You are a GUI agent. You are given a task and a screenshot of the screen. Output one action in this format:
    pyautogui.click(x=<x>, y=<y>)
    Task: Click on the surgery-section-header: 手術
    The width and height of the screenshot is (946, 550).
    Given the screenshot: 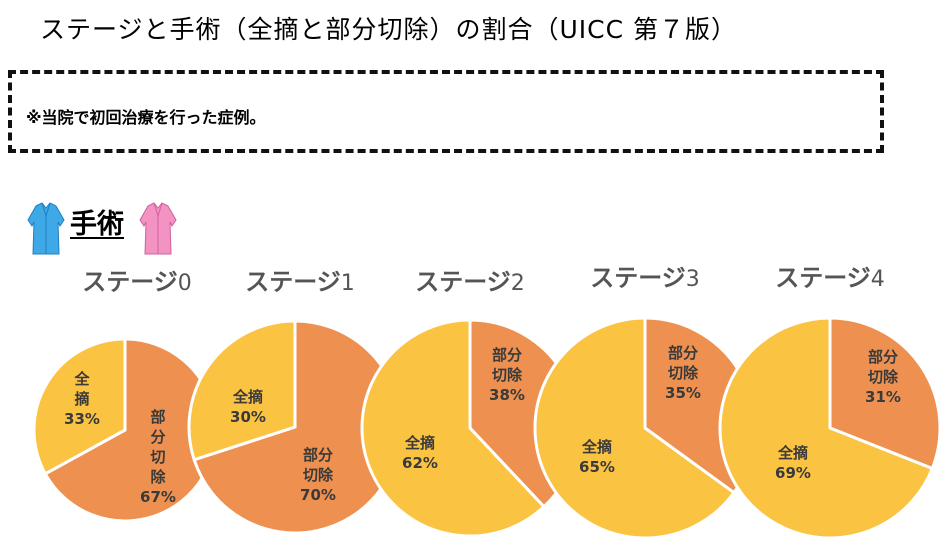 What is the action you would take?
    pyautogui.click(x=106, y=228)
    